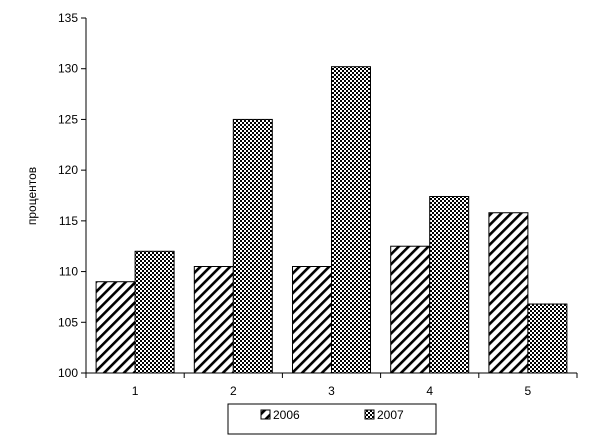 The height and width of the screenshot is (443, 589). Describe the element at coordinates (68, 221) in the screenshot. I see `y-tick-label: 115` at that location.